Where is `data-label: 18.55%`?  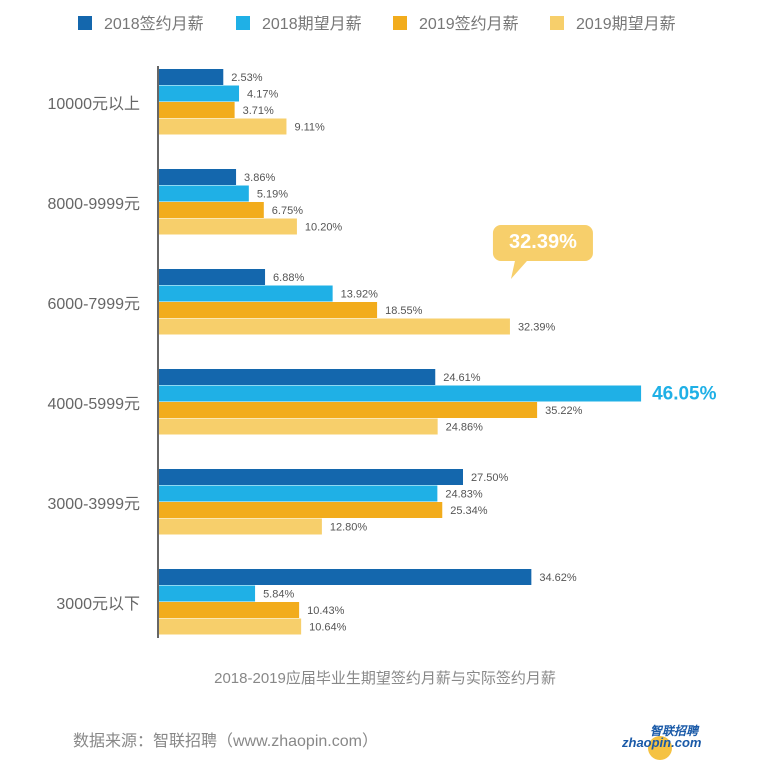
data-label: 18.55% is located at coordinates (404, 311).